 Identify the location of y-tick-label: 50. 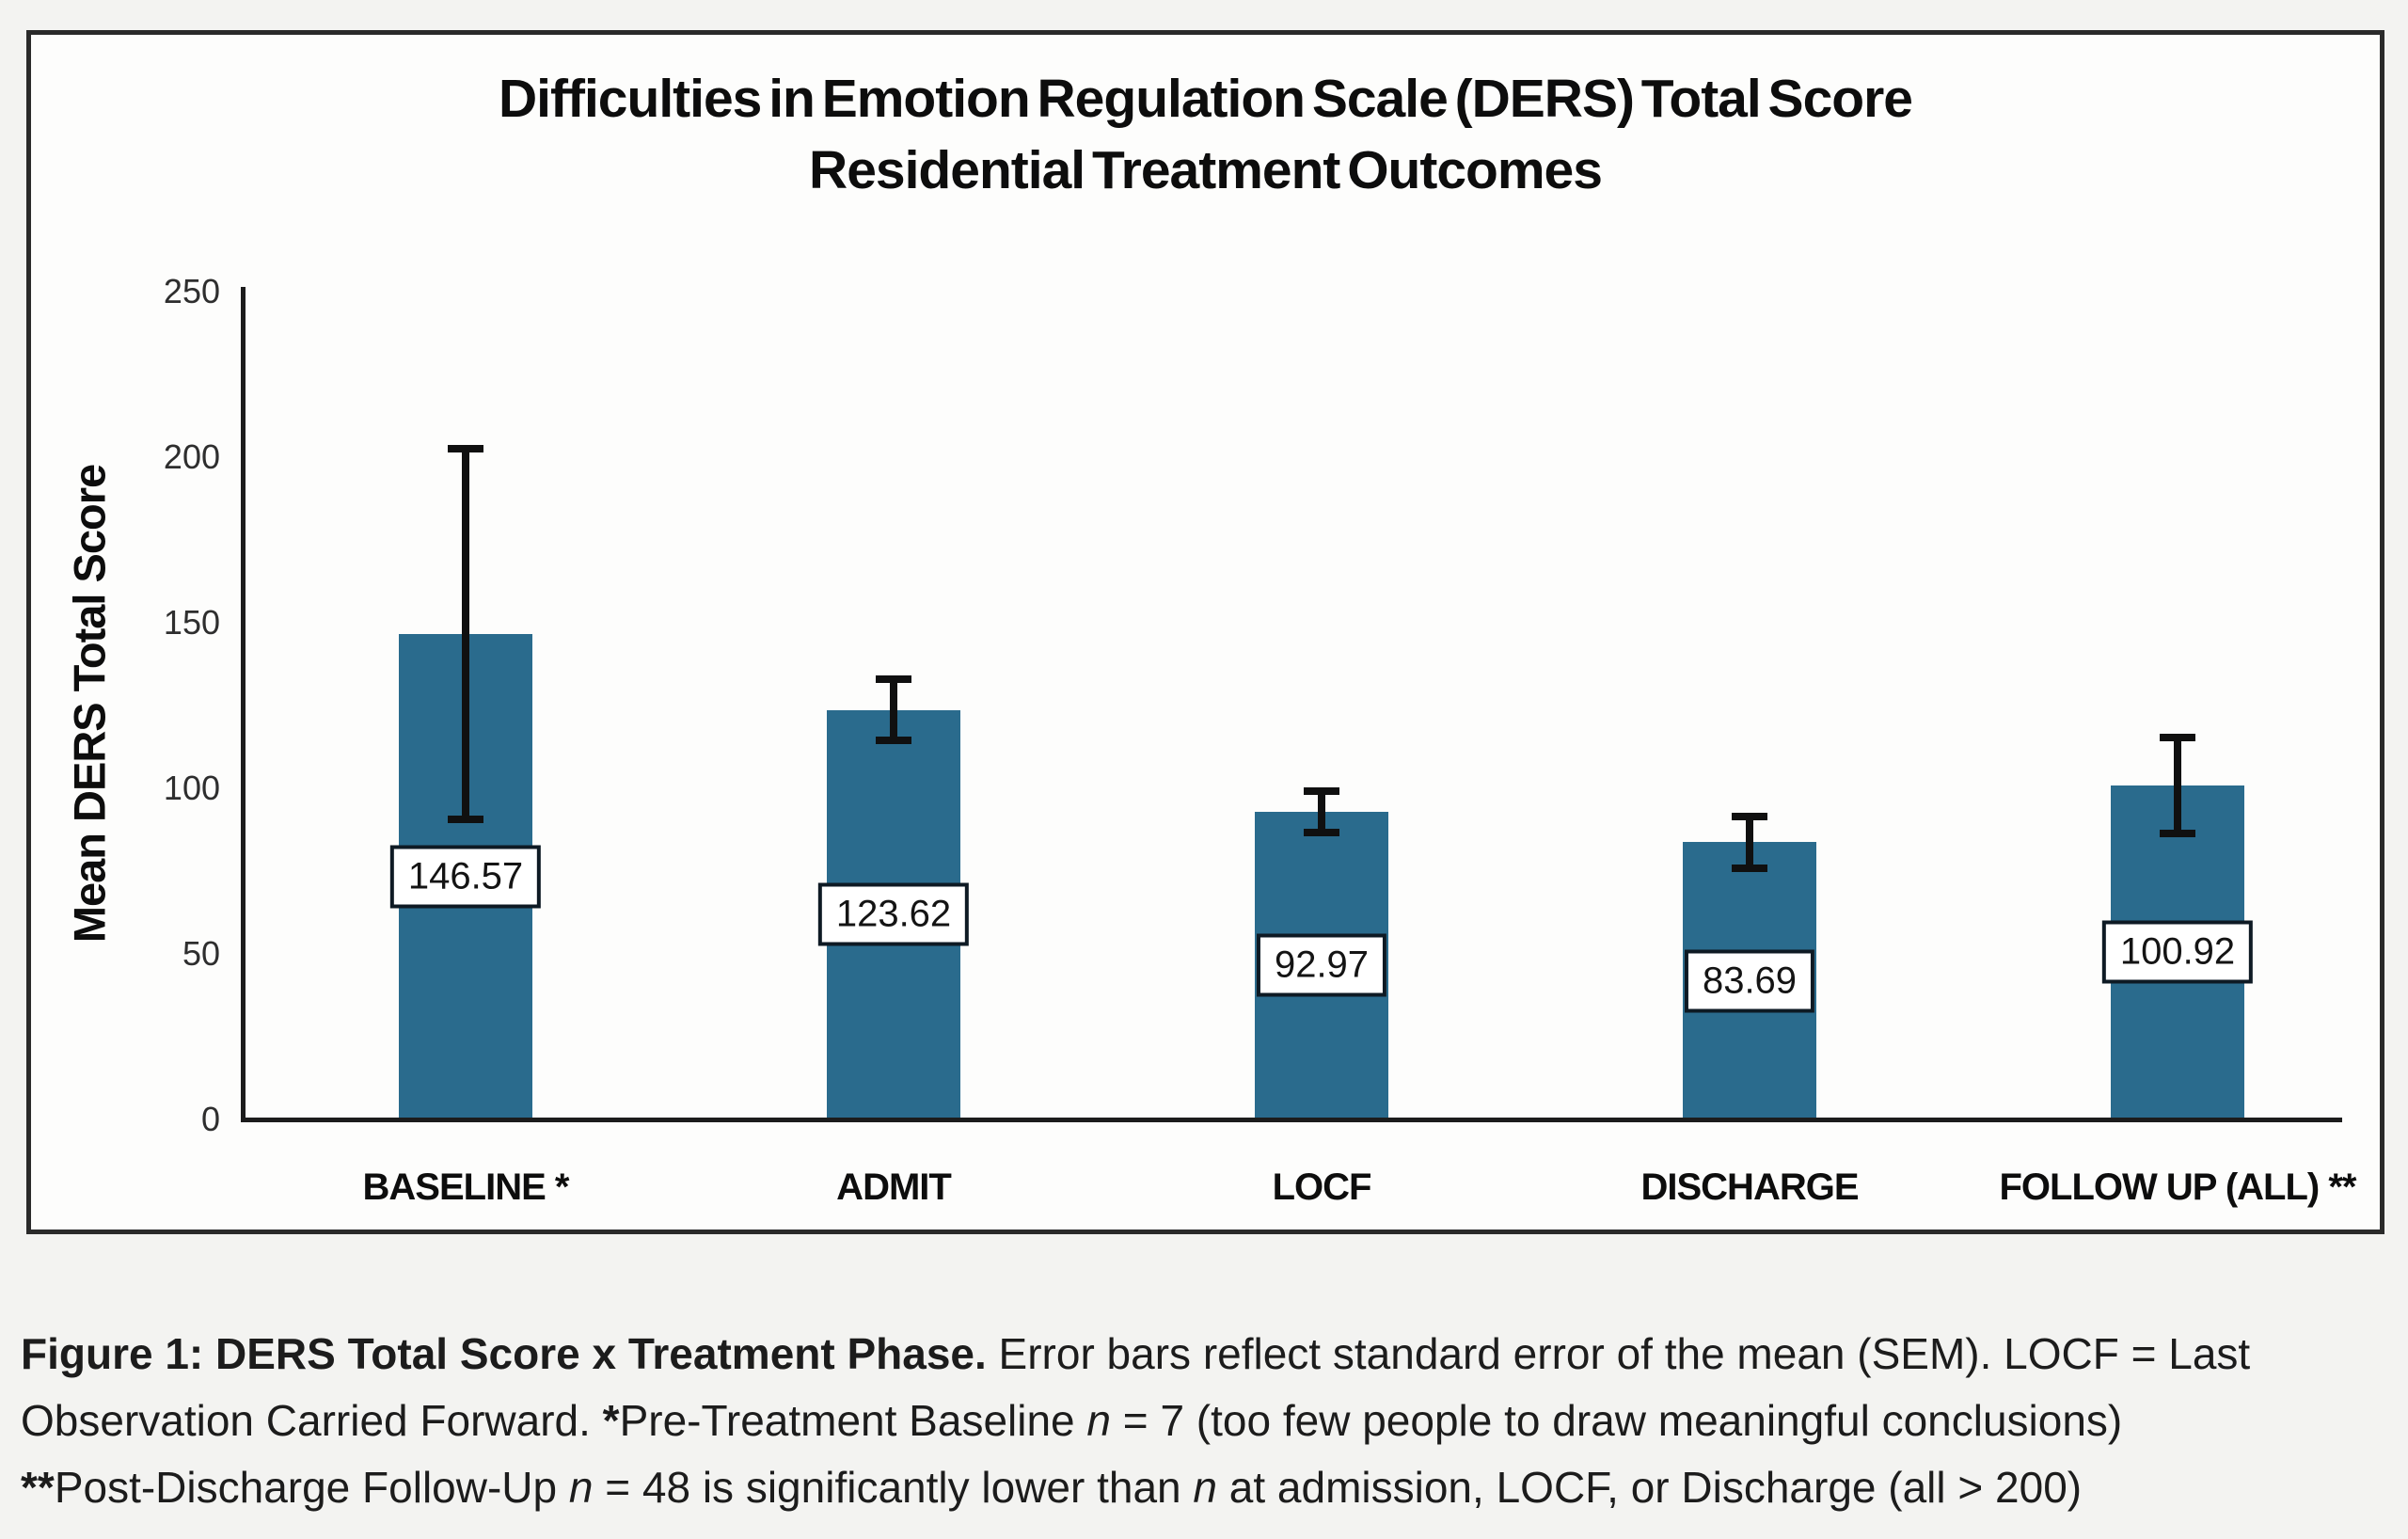
(201, 953).